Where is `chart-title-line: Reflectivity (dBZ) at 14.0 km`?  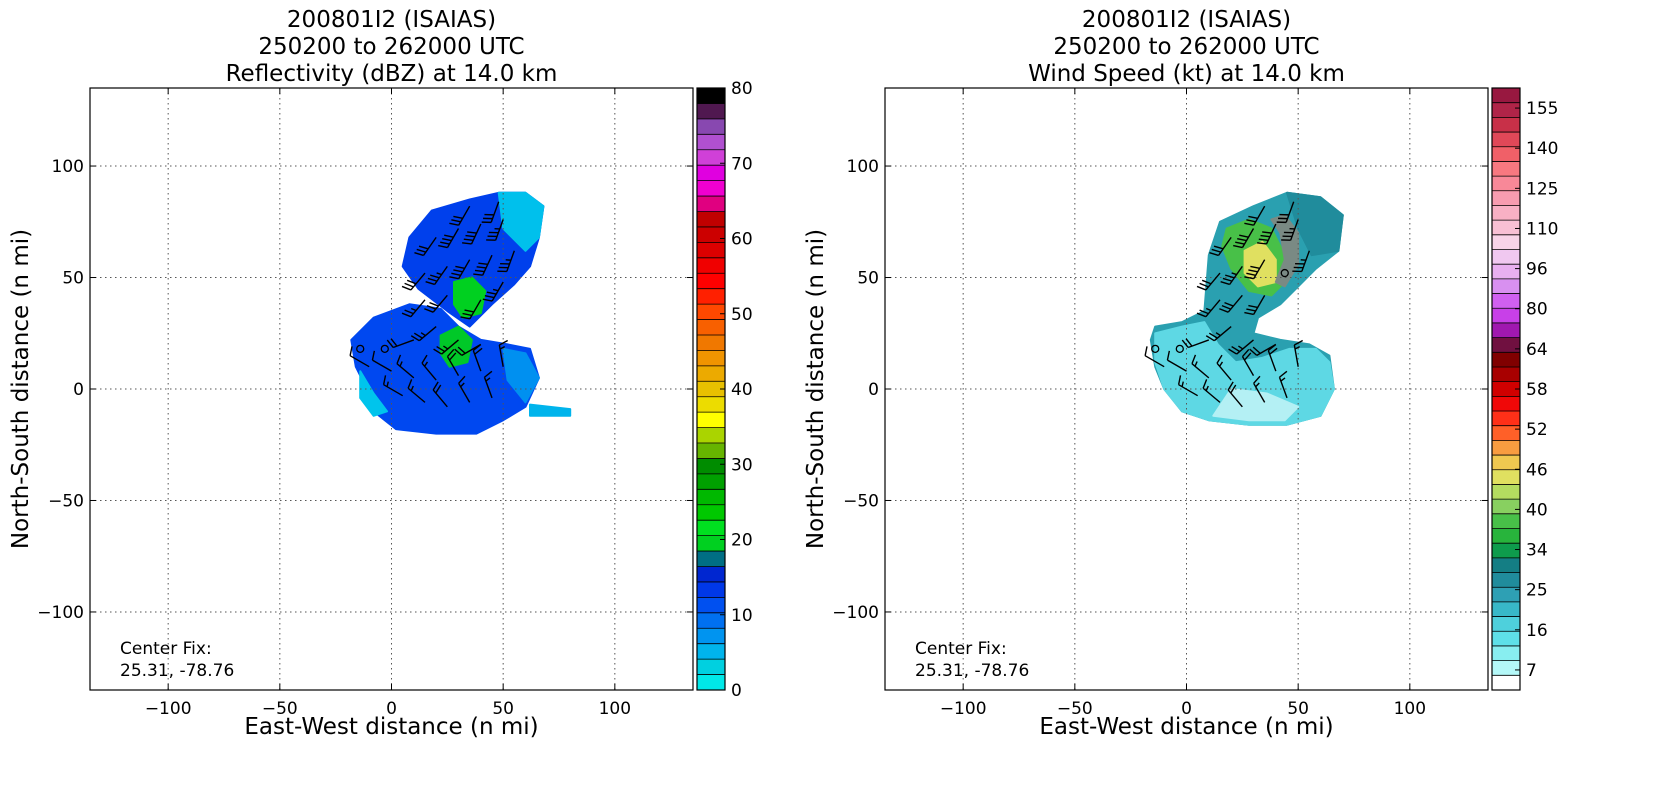 chart-title-line: Reflectivity (dBZ) at 14.0 km is located at coordinates (392, 74).